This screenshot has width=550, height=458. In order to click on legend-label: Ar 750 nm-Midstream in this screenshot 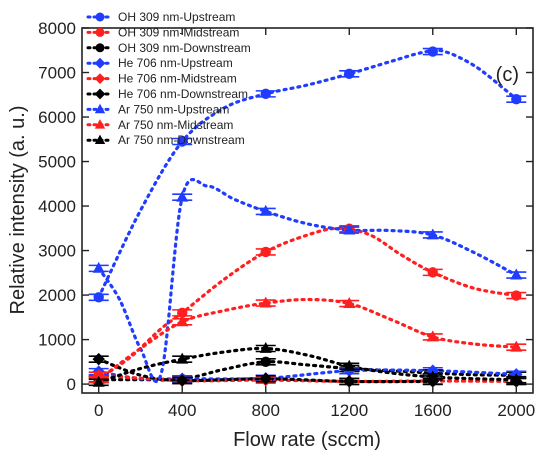, I will do `click(175, 125)`.